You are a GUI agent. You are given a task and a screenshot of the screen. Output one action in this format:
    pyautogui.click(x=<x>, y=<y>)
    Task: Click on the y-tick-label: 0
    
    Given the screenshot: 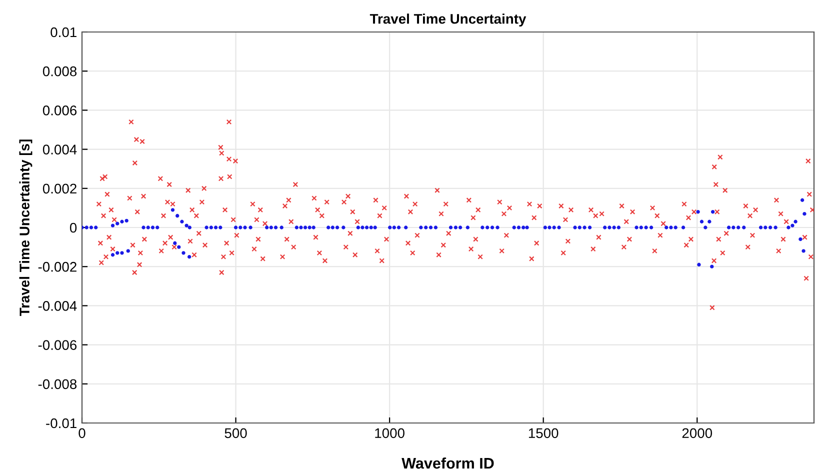 What is the action you would take?
    pyautogui.click(x=73, y=227)
    